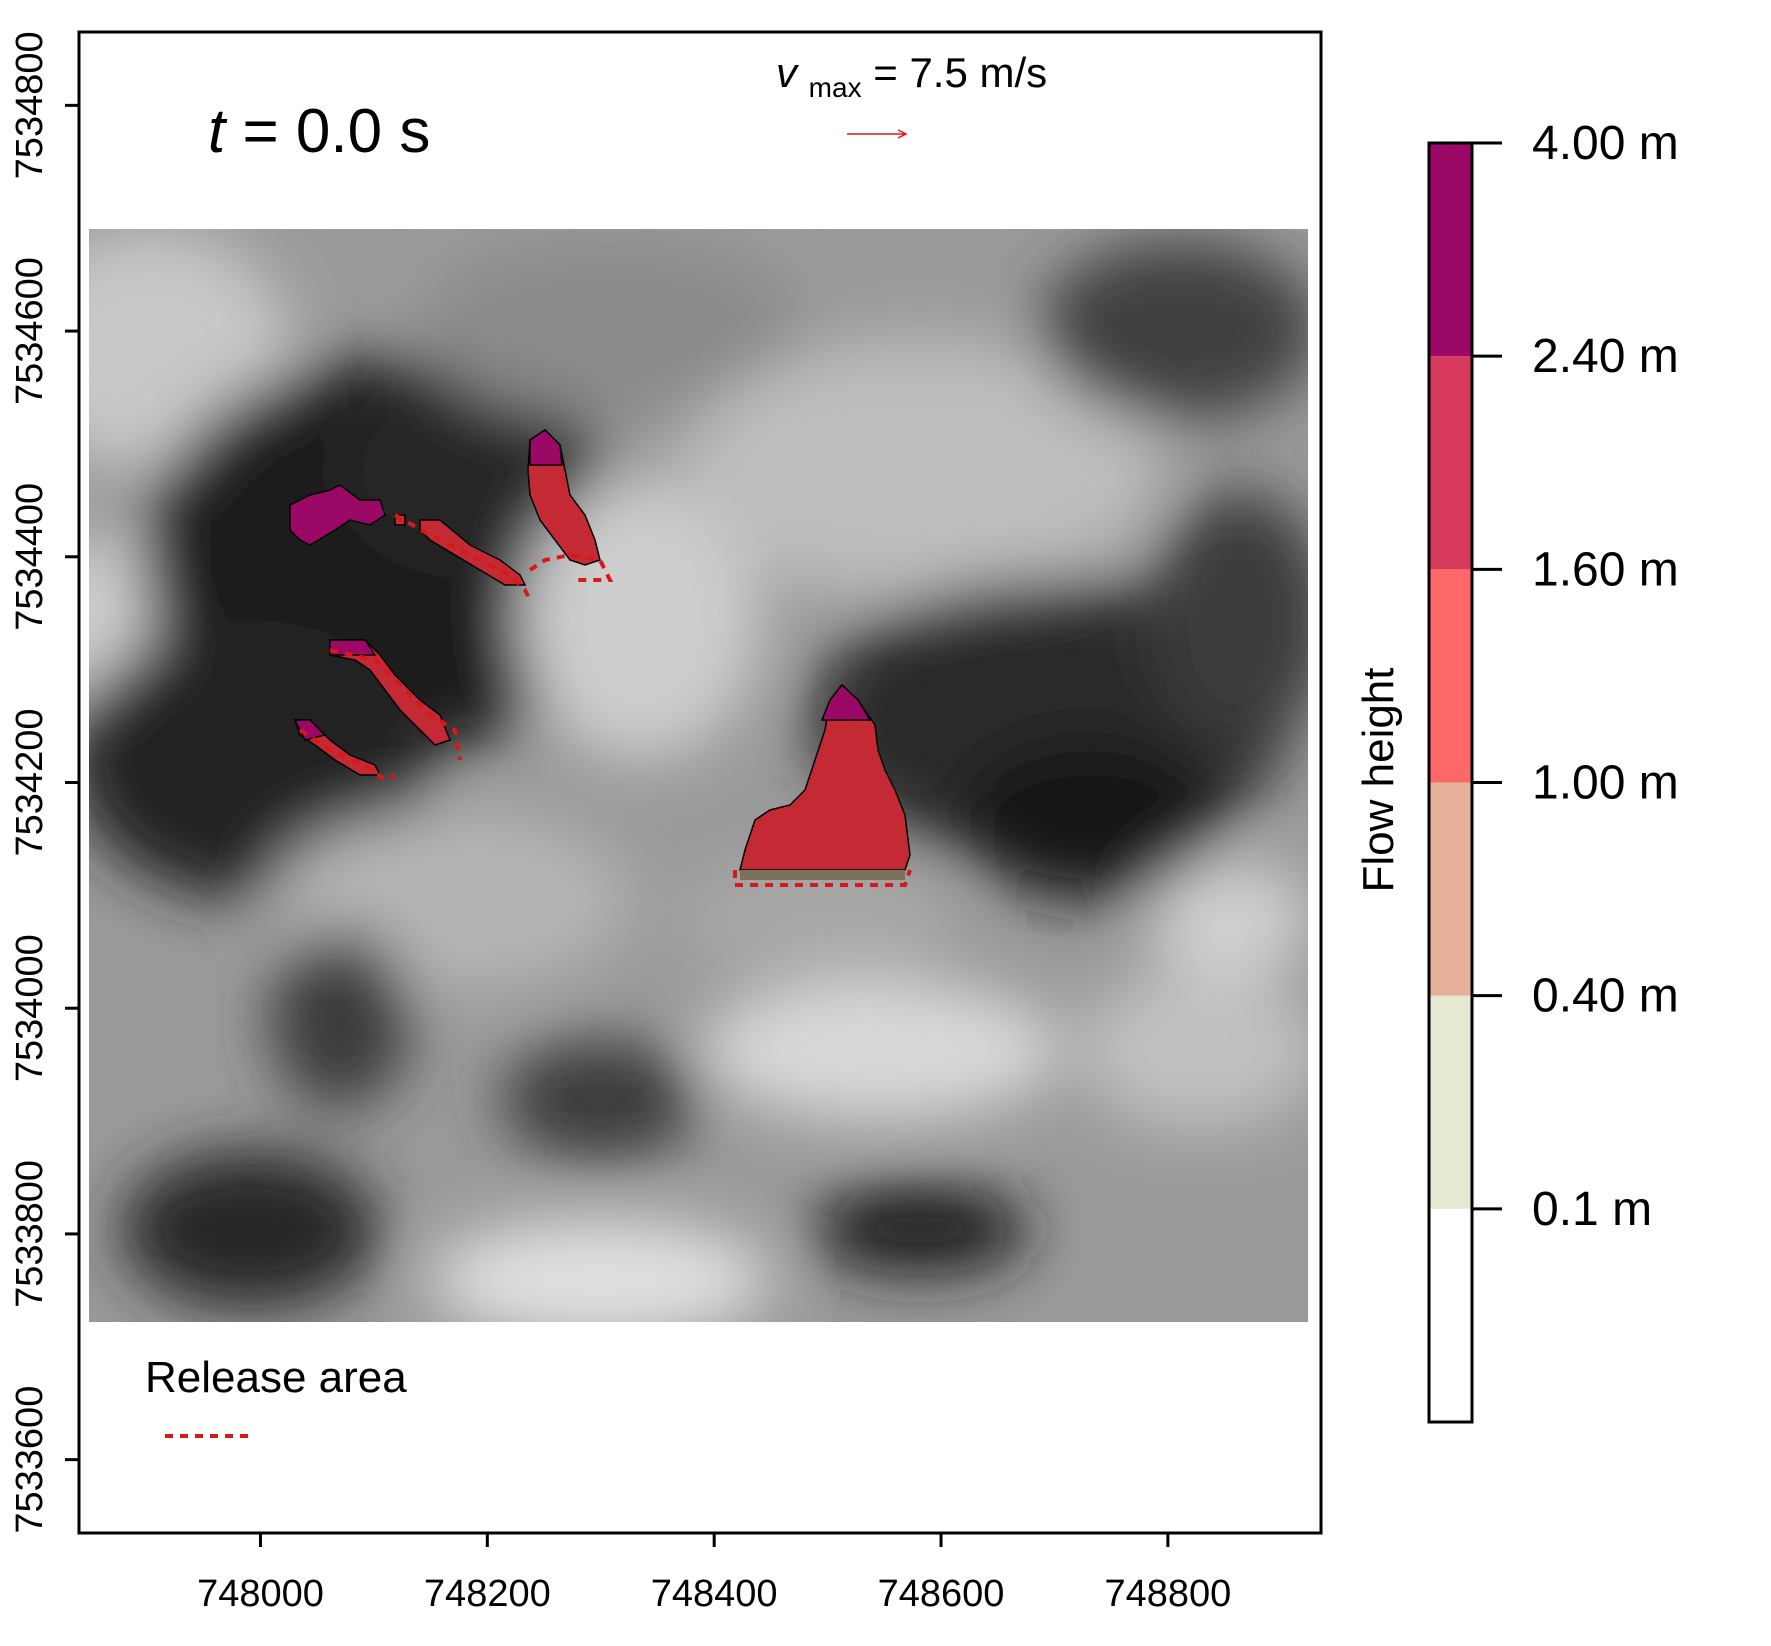 This screenshot has height=1646, width=1771. I want to click on x-axis: 748000 748200 748400 748600 748800, so click(714, 1574).